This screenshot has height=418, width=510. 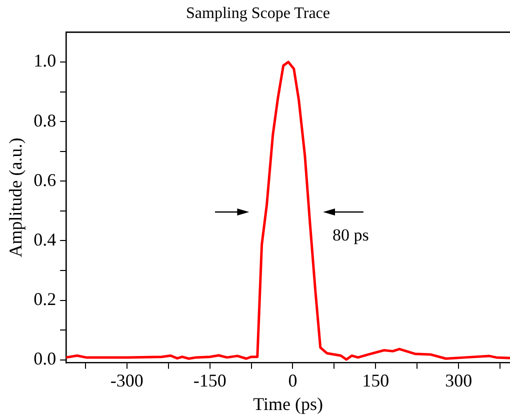 What do you see at coordinates (45, 120) in the screenshot?
I see `y-tick-label: 0.8` at bounding box center [45, 120].